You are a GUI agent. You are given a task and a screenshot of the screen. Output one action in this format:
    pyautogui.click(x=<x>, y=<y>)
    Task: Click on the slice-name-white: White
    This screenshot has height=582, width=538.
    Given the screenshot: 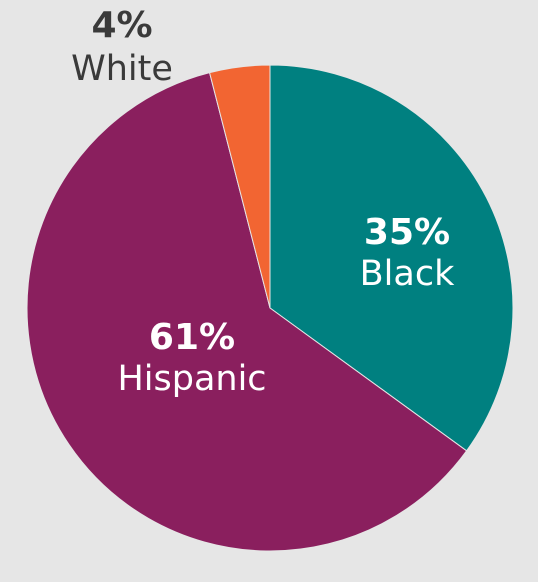 What is the action you would take?
    pyautogui.click(x=122, y=69)
    